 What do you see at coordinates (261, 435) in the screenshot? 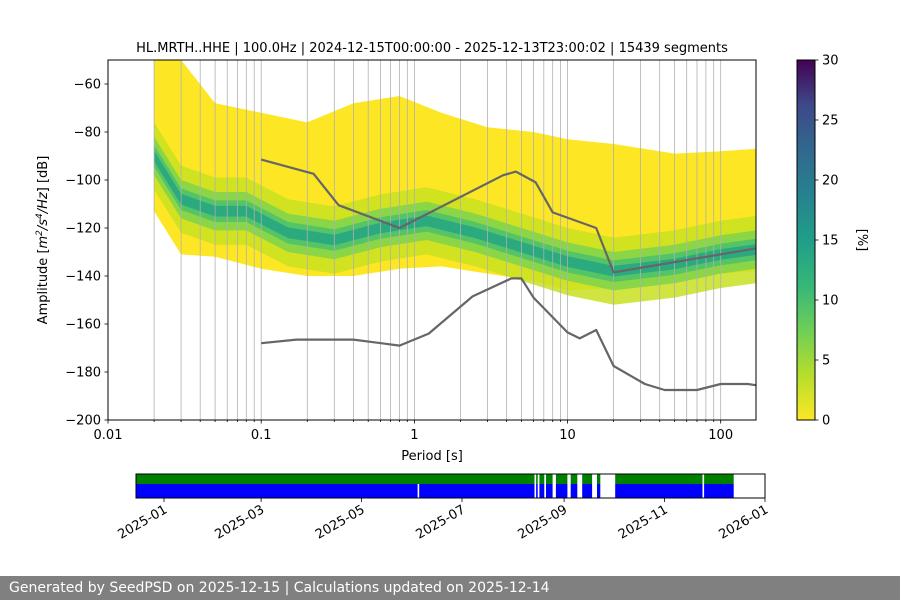
I see `x-tick-label: 0.1` at bounding box center [261, 435].